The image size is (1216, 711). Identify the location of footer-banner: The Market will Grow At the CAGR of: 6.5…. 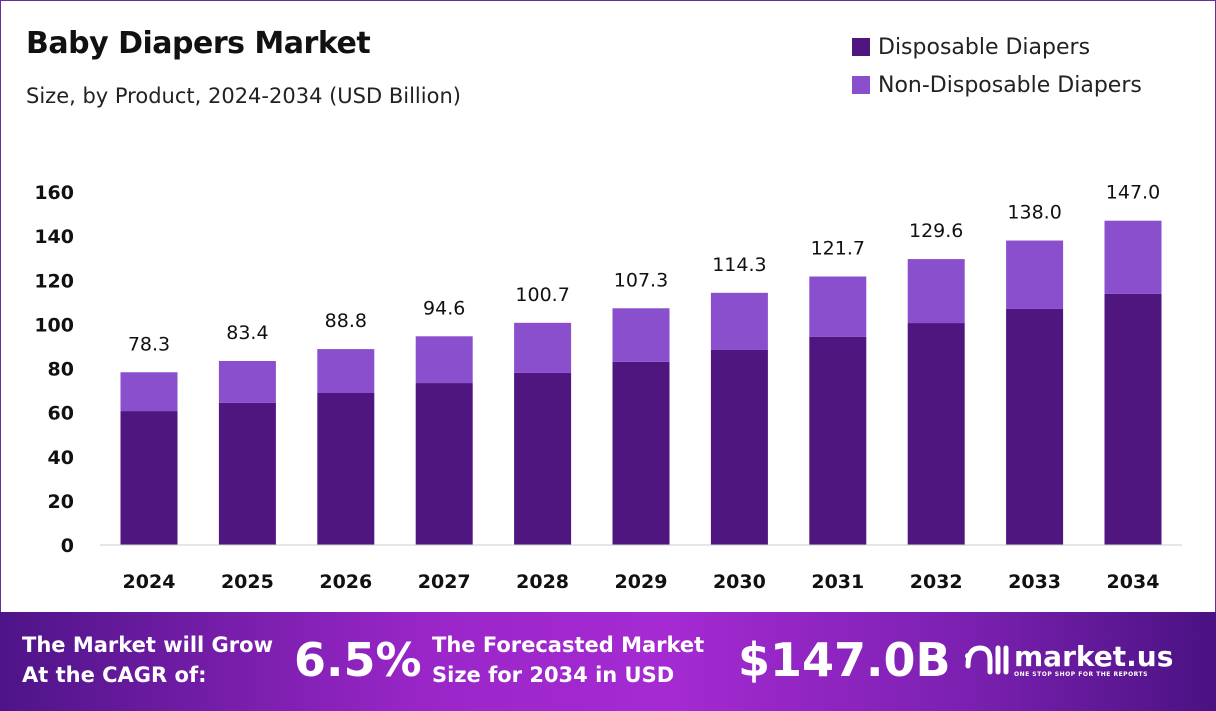
(608, 661).